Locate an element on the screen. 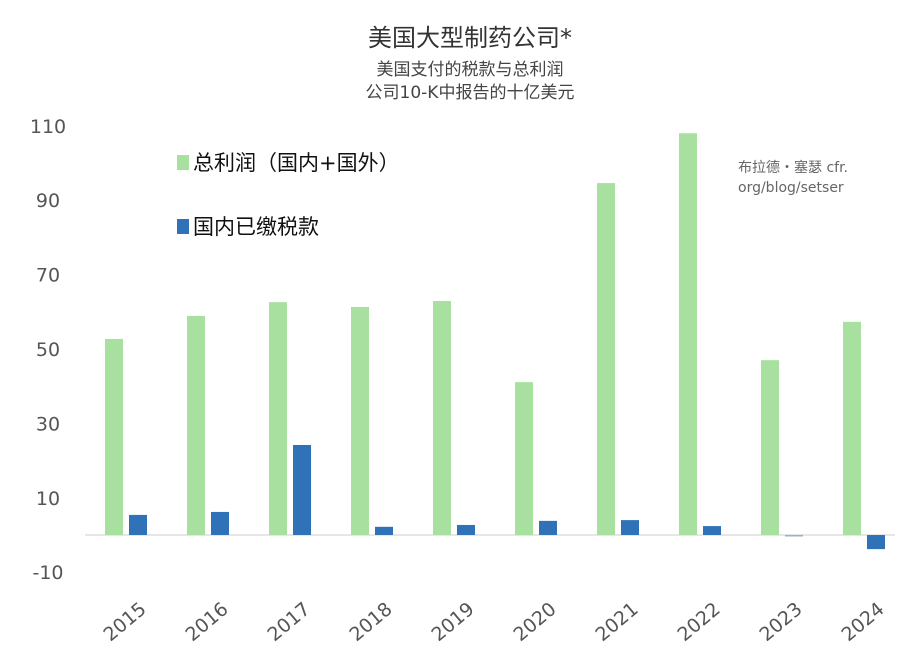 This screenshot has width=914, height=664. x-tick-label: 2021 is located at coordinates (616, 622).